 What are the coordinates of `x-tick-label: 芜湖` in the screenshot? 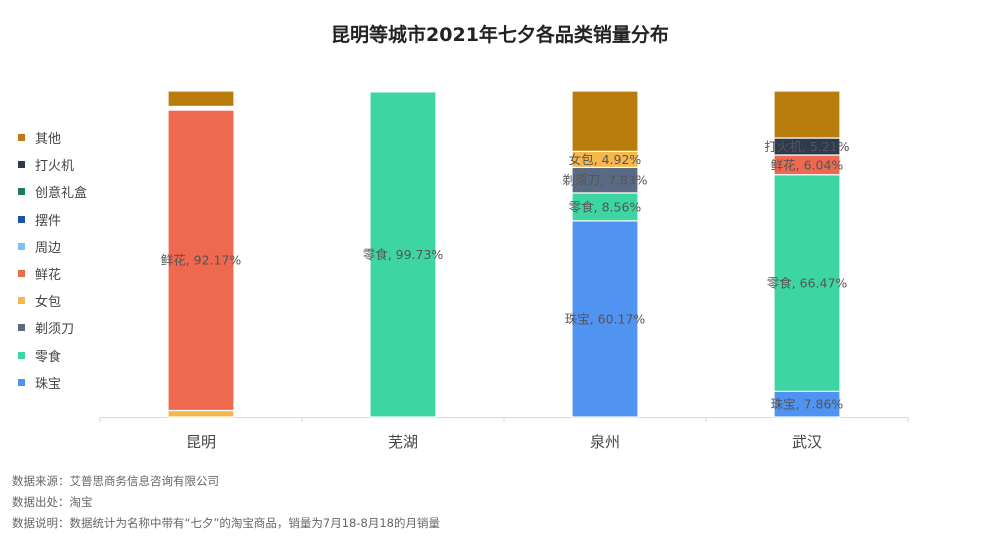 It's located at (403, 442).